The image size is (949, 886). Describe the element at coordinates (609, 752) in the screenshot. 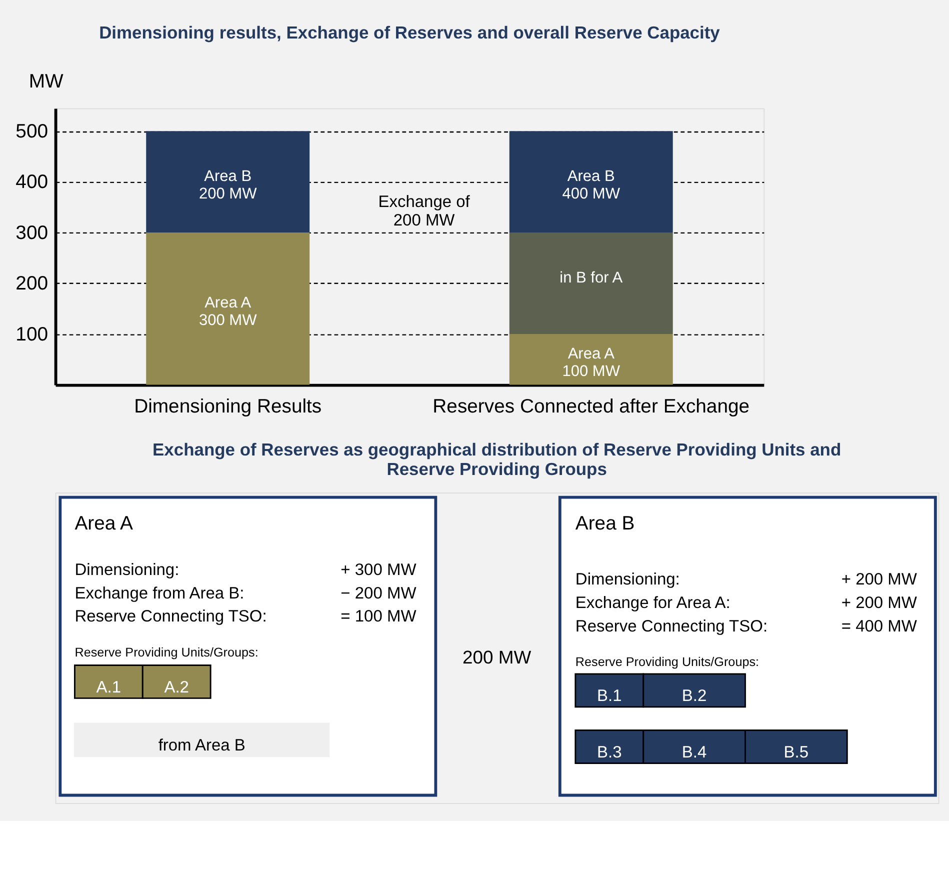

I see `text: B.3` at that location.